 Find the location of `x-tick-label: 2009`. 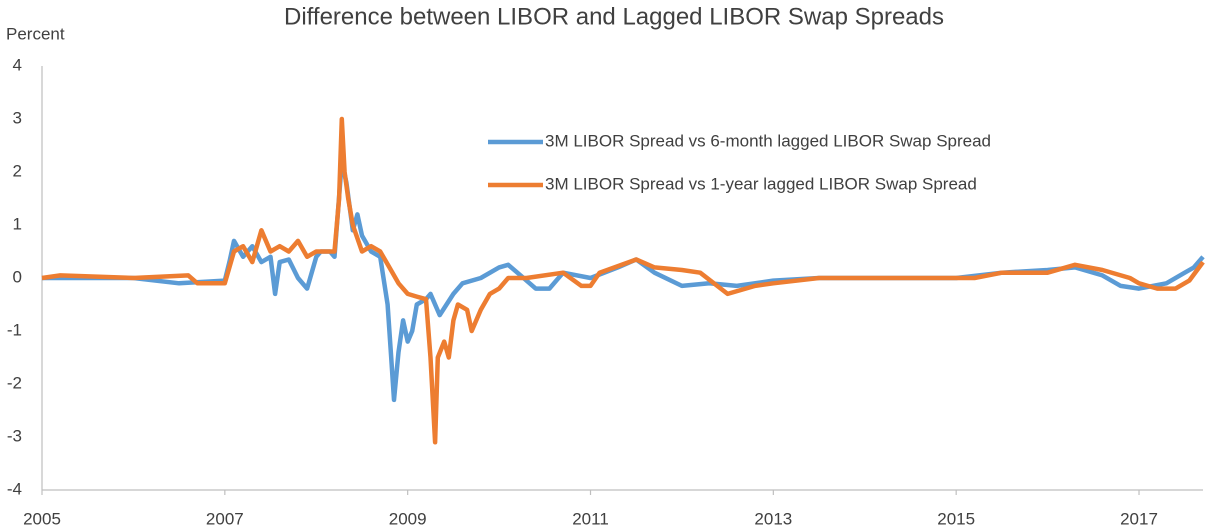

x-tick-label: 2009 is located at coordinates (408, 518).